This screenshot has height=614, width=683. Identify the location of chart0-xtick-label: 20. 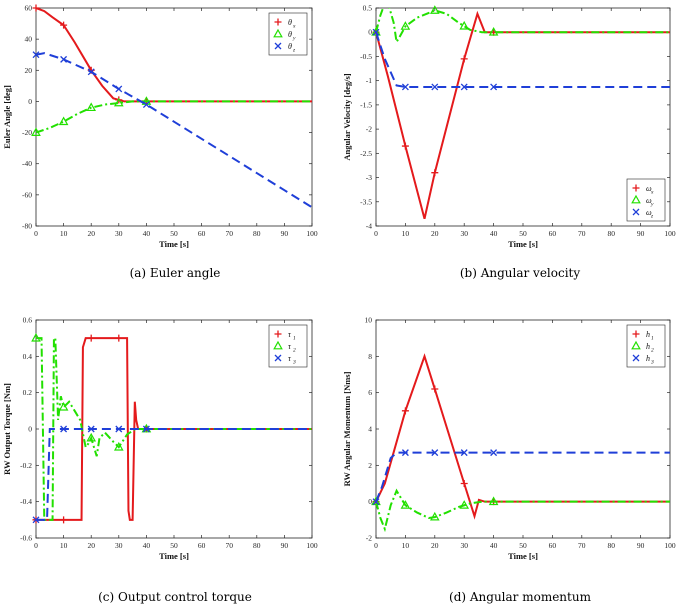
(91, 233).